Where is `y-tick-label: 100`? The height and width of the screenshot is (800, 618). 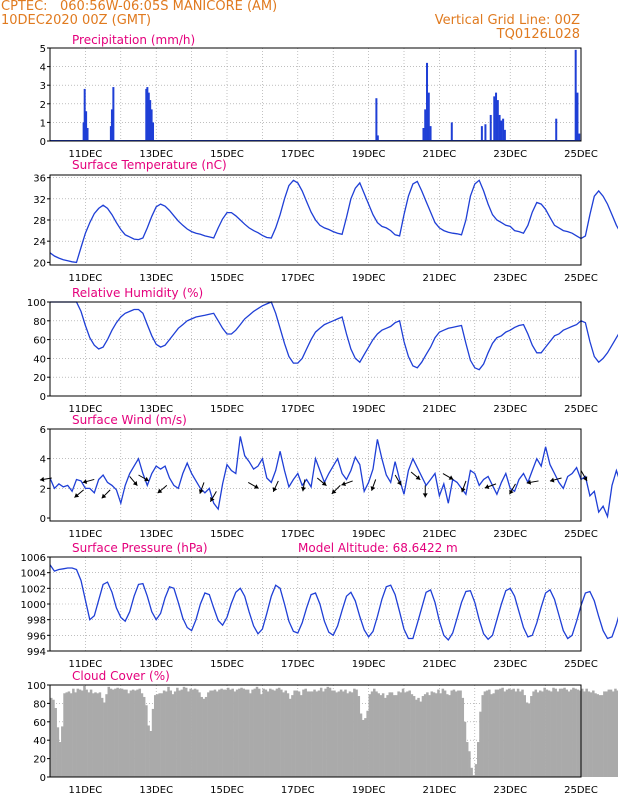 y-tick-label: 100 is located at coordinates (36, 303).